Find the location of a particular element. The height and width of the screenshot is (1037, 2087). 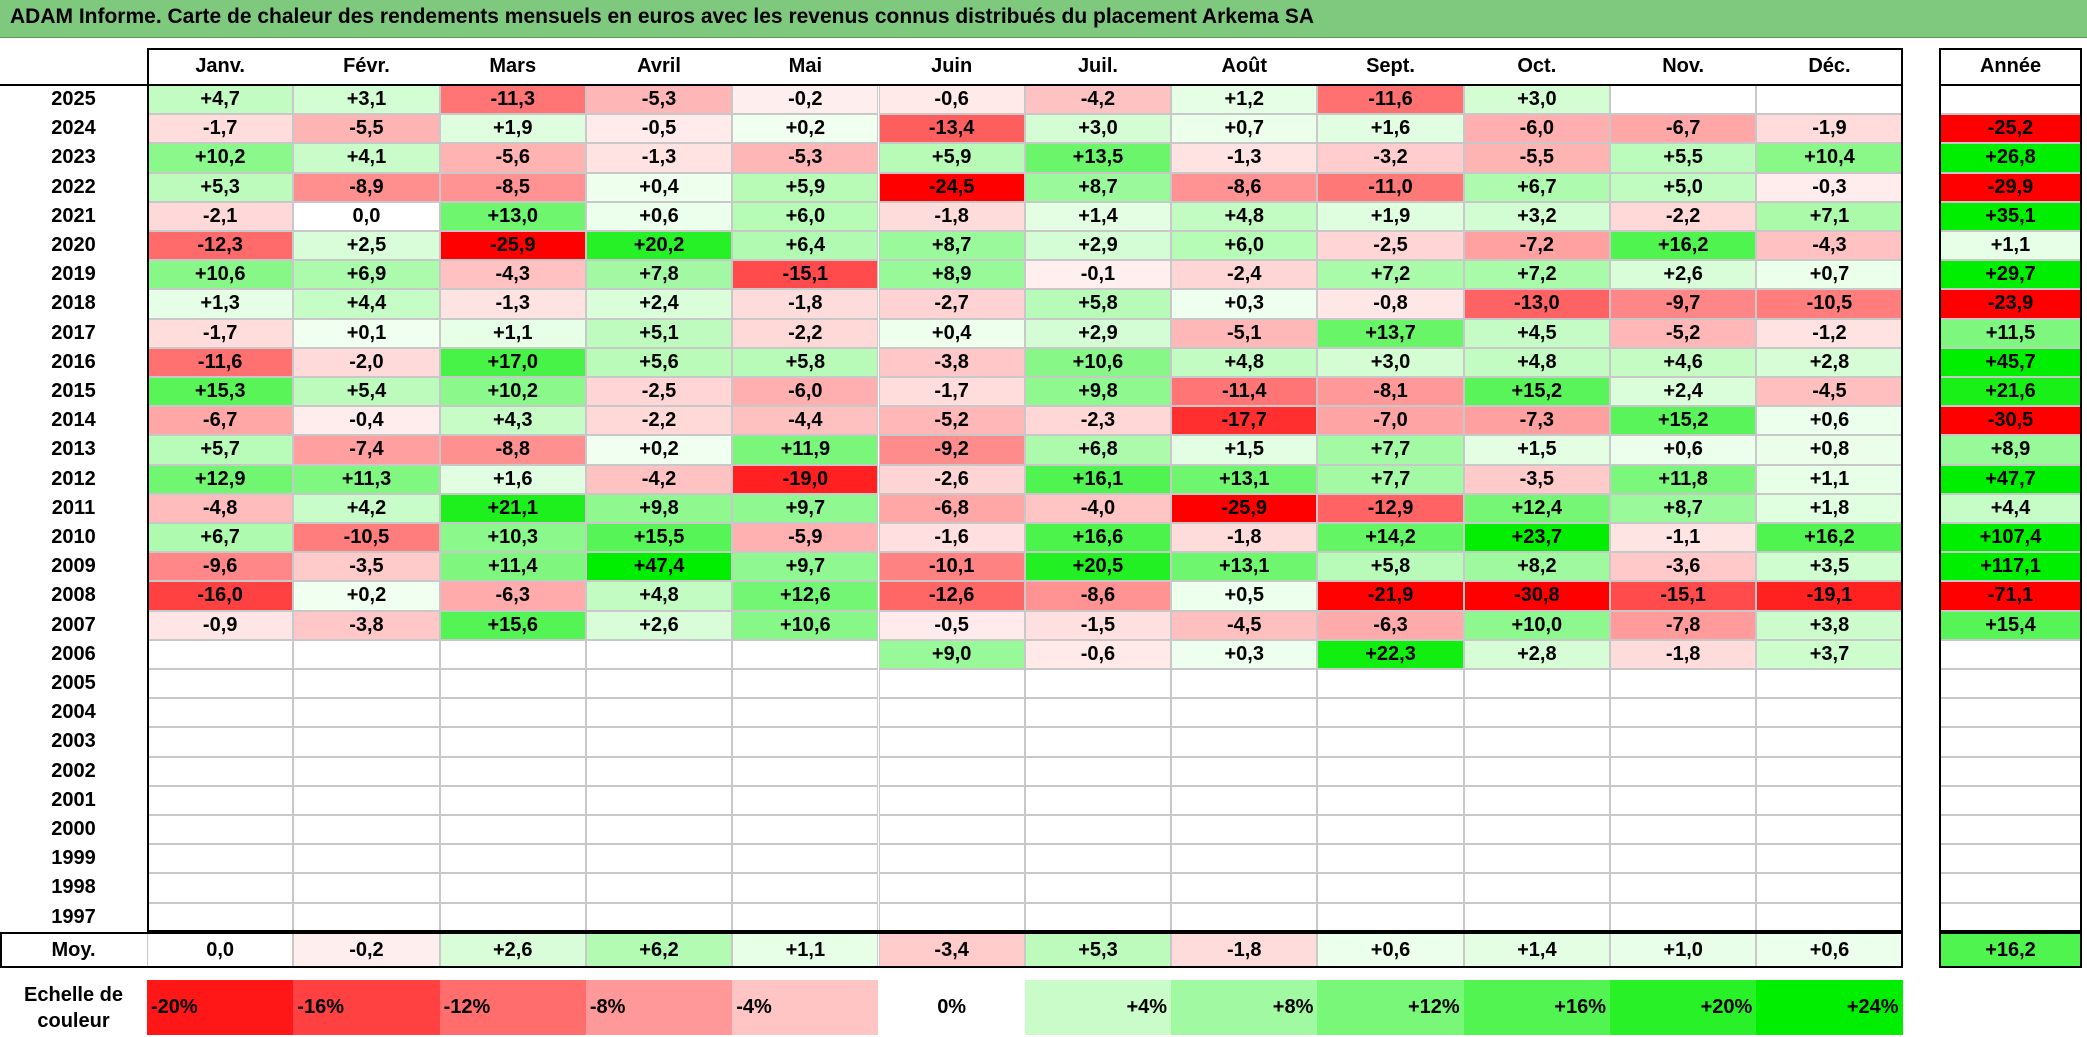

annual-cell is located at coordinates (2010, 859).